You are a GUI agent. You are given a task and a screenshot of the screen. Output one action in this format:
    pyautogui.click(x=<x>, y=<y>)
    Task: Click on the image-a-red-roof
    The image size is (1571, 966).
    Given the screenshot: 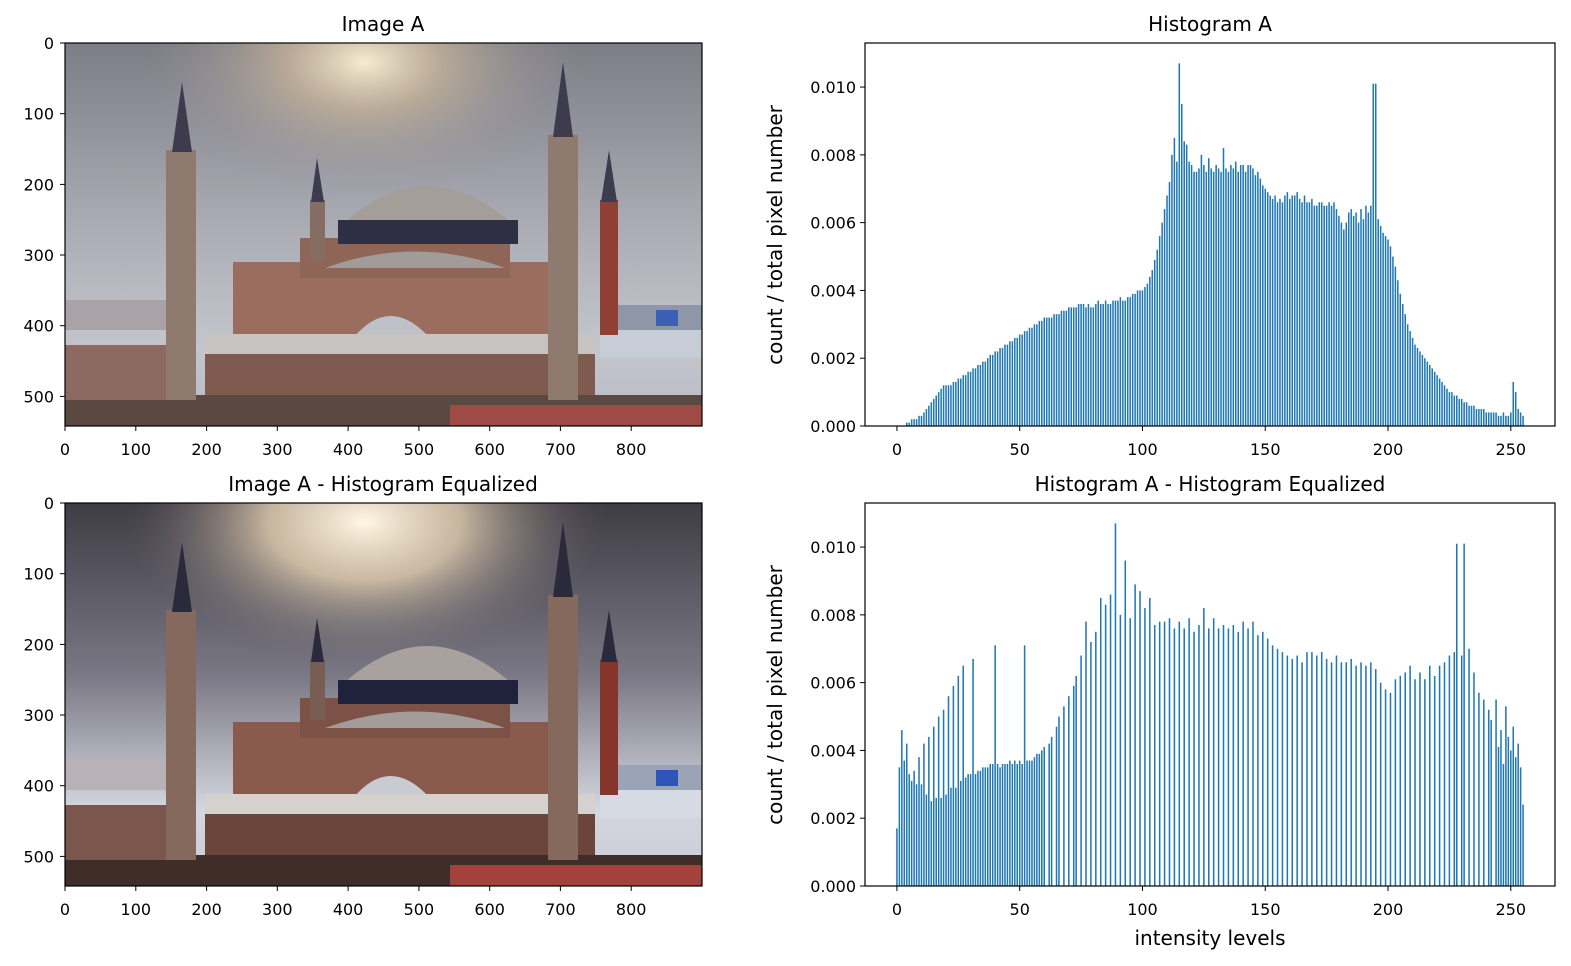 What is the action you would take?
    pyautogui.click(x=576, y=415)
    